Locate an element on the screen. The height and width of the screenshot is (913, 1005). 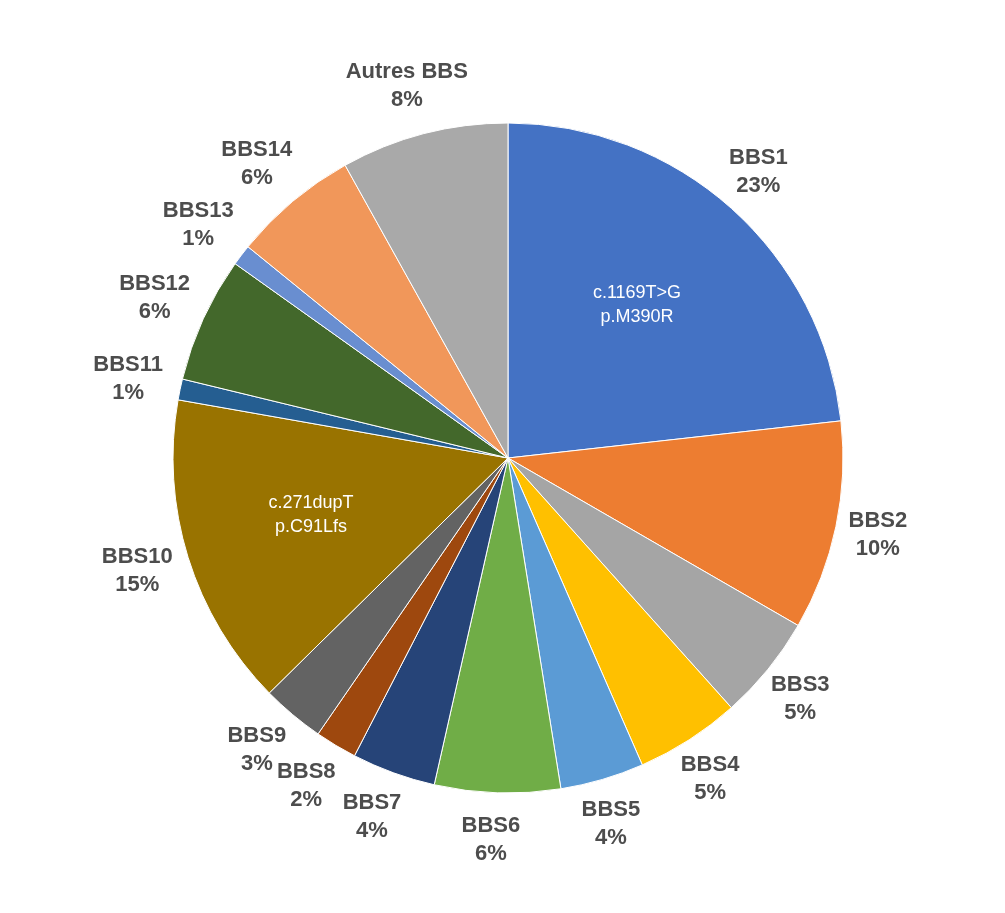
data-label: 15% is located at coordinates (137, 583).